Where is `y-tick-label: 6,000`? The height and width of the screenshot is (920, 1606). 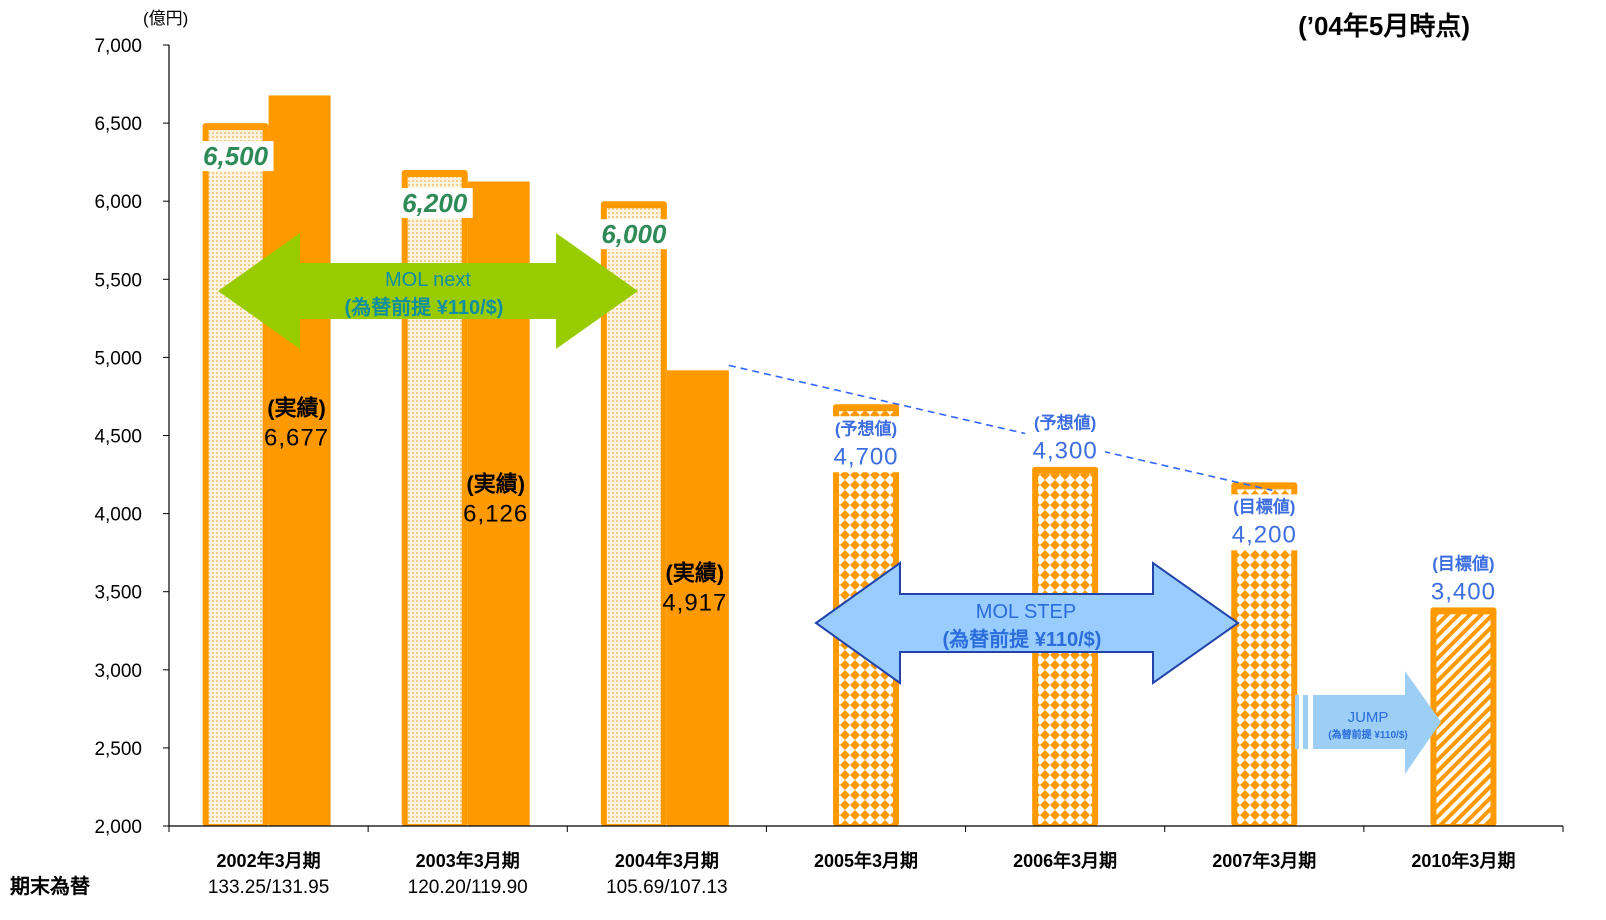 y-tick-label: 6,000 is located at coordinates (118, 202).